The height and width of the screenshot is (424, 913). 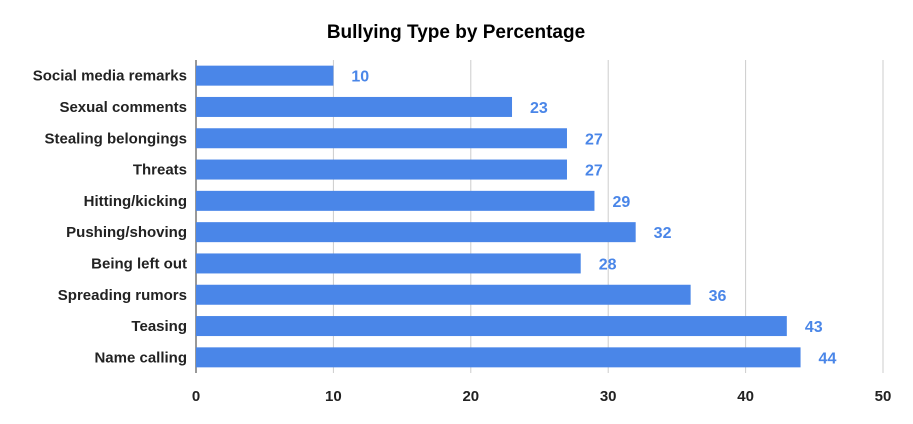 I want to click on data-label: 32, so click(x=663, y=233).